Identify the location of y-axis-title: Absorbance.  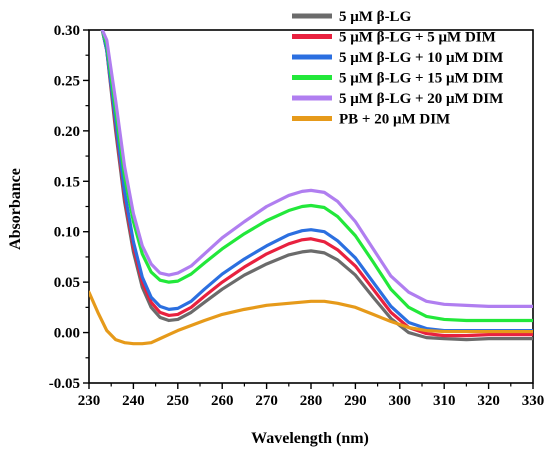
(15, 209).